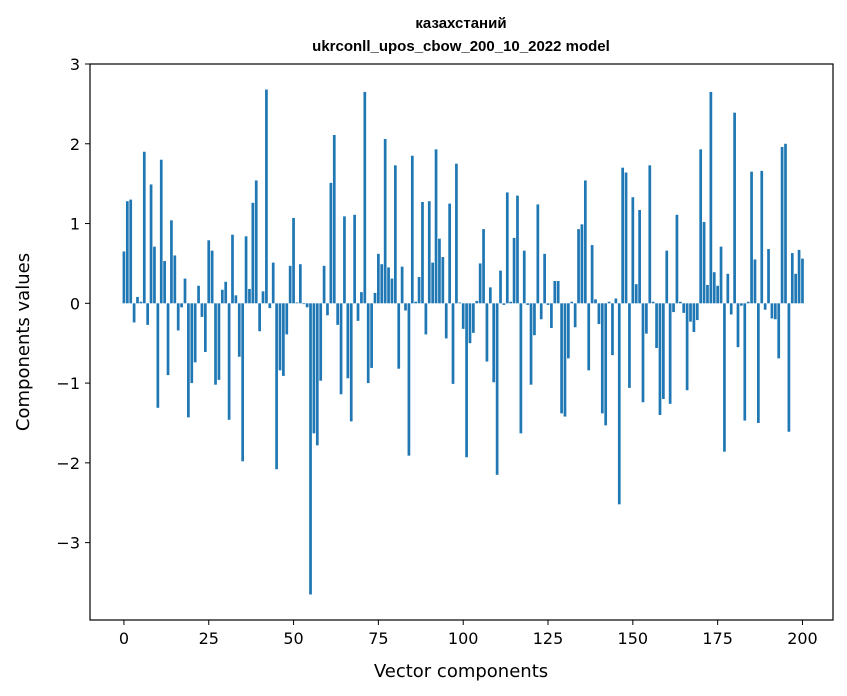  Describe the element at coordinates (460, 23) in the screenshot. I see `chart-title-line1: казахстаний` at that location.